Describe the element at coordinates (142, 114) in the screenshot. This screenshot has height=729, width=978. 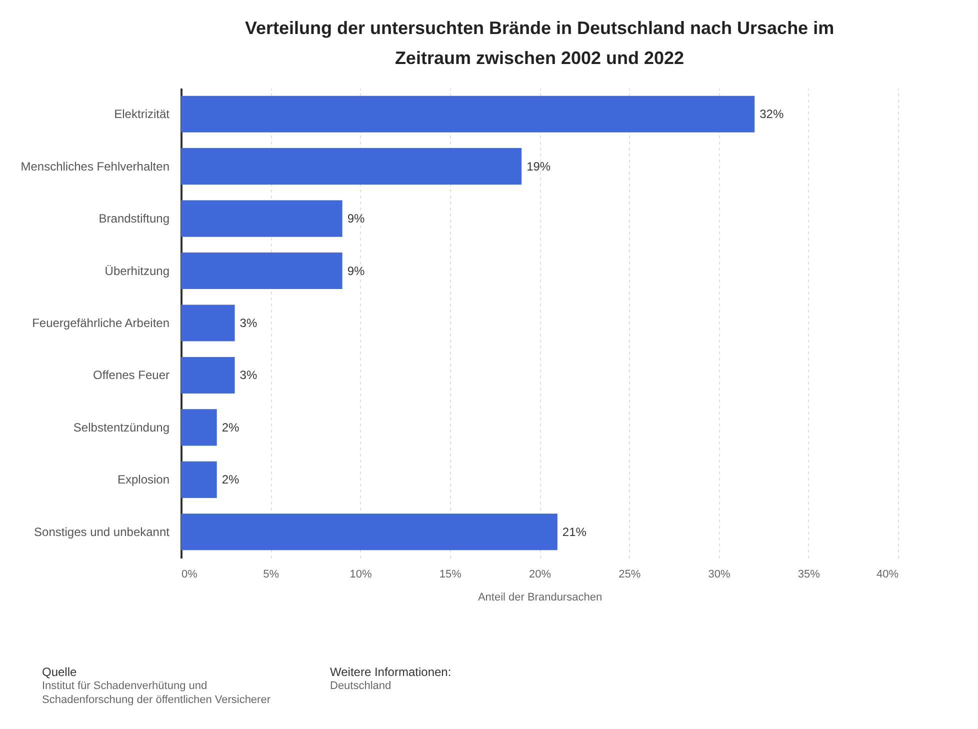
I see `y-tick-label: Elektrizität` at that location.